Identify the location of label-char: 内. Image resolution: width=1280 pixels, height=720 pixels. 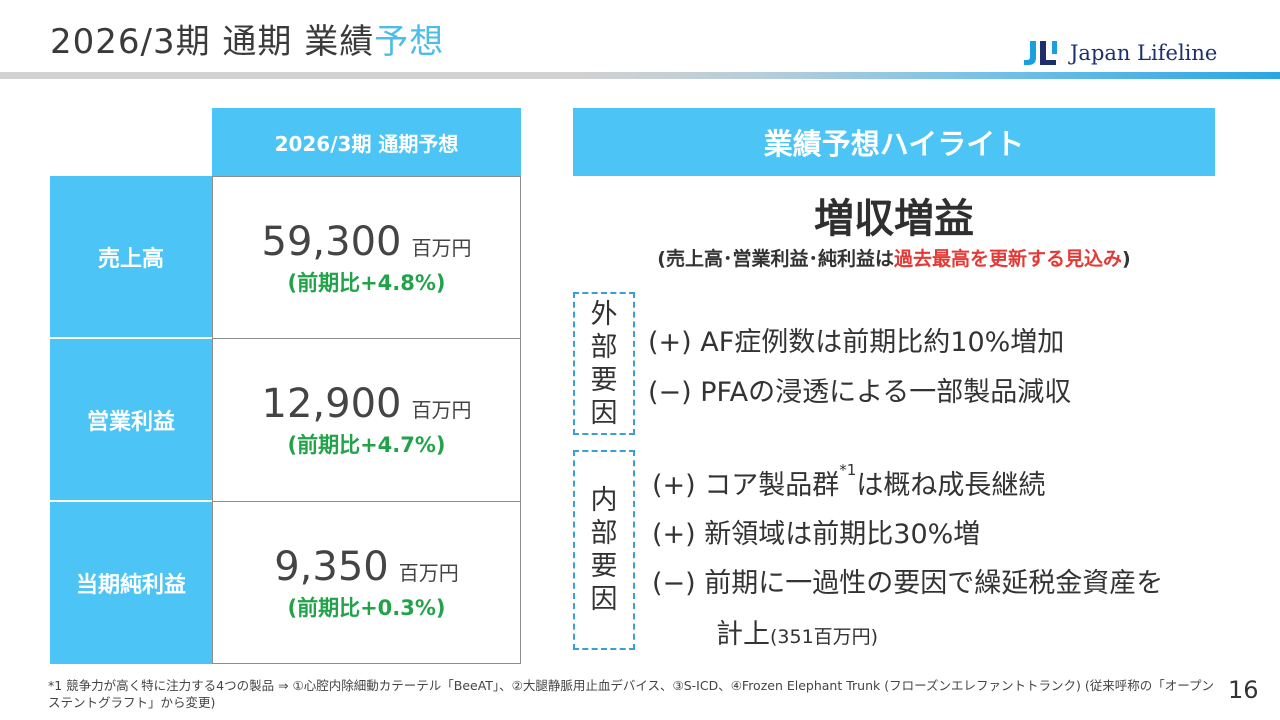
(604, 500).